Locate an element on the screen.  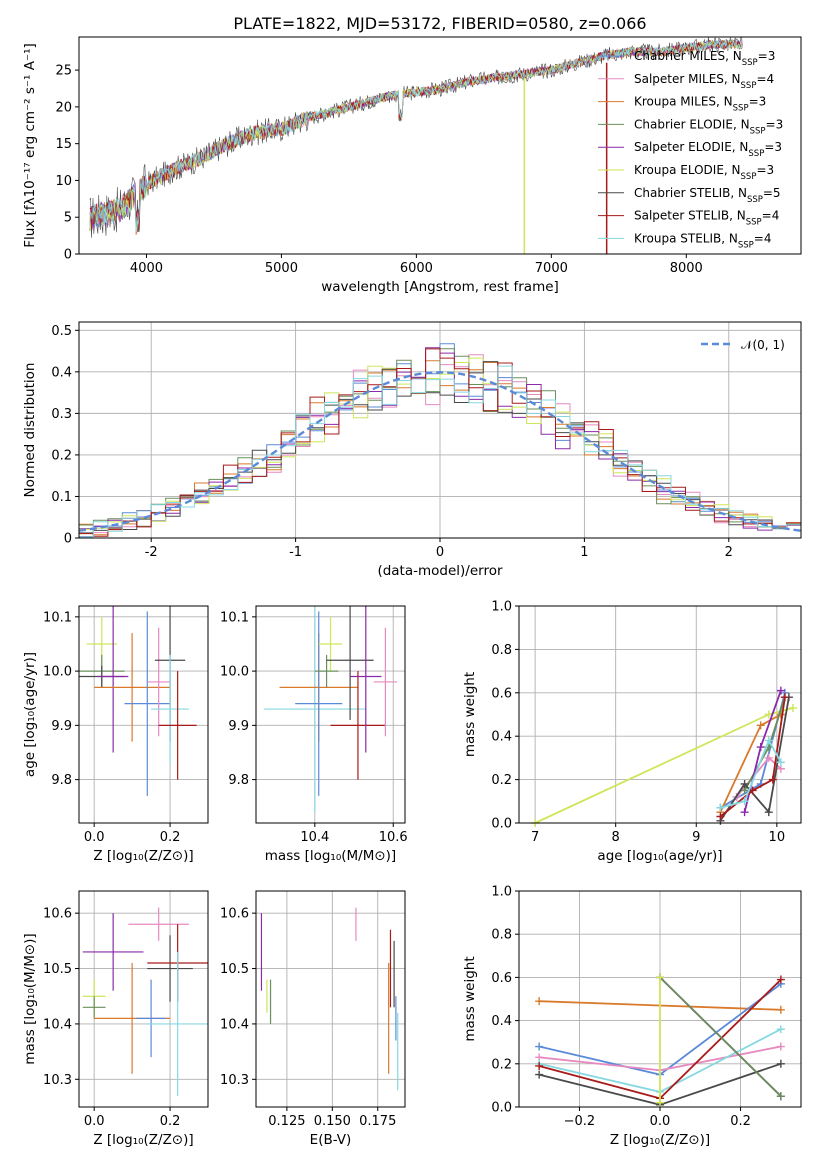
y-tick-label: 0.3 is located at coordinates (61, 414).